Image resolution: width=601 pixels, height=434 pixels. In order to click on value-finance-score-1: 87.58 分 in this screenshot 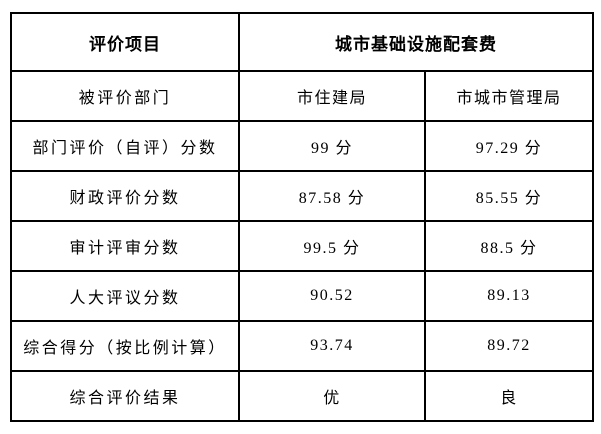, I will do `click(332, 196)`.